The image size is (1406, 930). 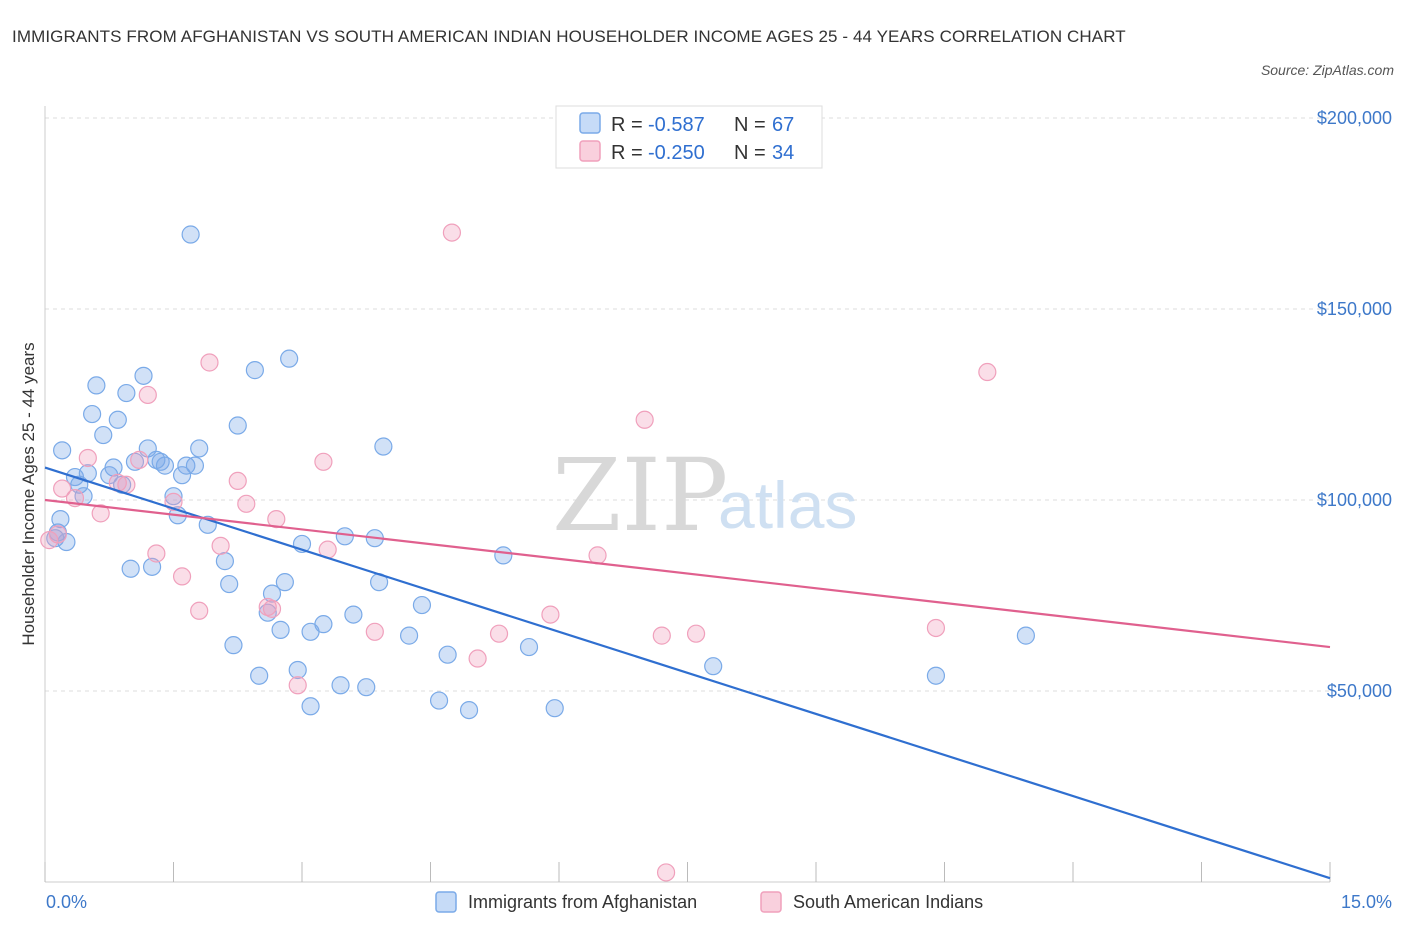 I want to click on south-american-indians-trend-line, so click(x=687, y=573).